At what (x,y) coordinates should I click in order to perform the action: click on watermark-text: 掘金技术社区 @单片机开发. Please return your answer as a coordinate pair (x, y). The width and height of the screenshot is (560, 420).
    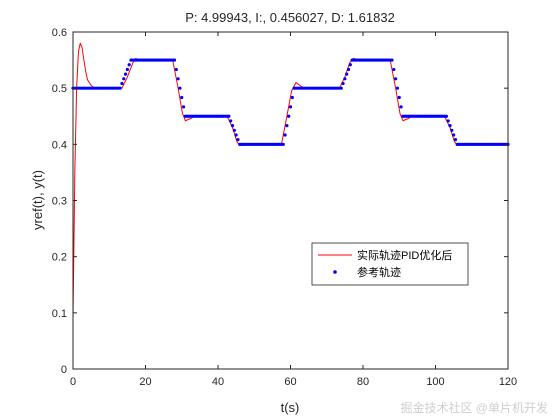
    Looking at the image, I should click on (474, 407).